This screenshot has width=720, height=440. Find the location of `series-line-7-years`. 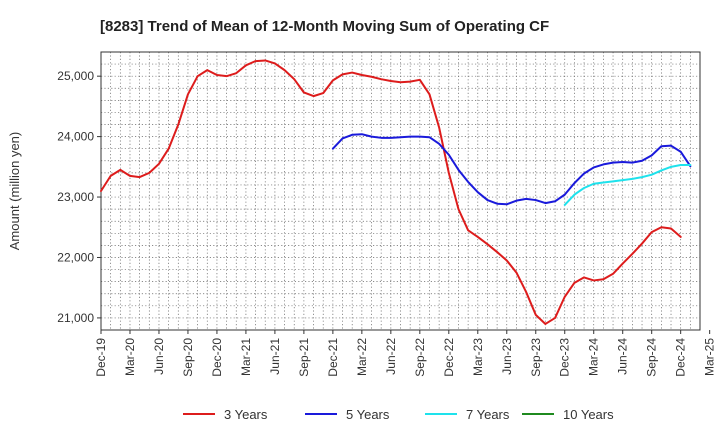

series-line-7-years is located at coordinates (627, 185).